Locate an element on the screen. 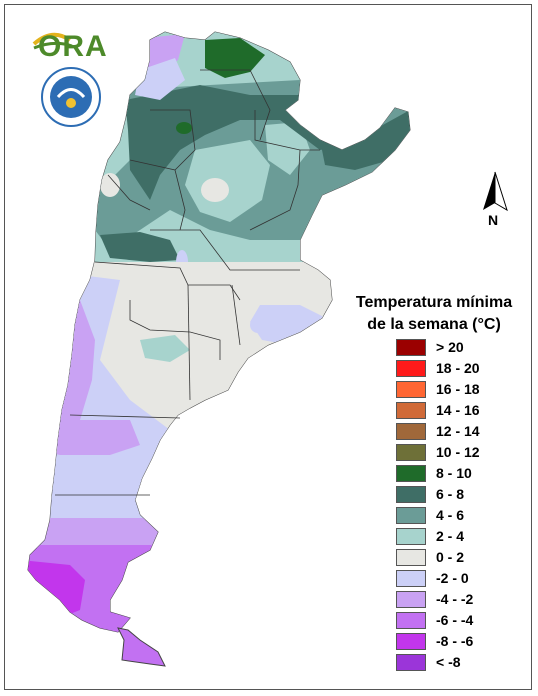 Image resolution: width=538 pixels, height=696 pixels. legend-title: Temperatura mínima de la semana (°C) is located at coordinates (434, 314).